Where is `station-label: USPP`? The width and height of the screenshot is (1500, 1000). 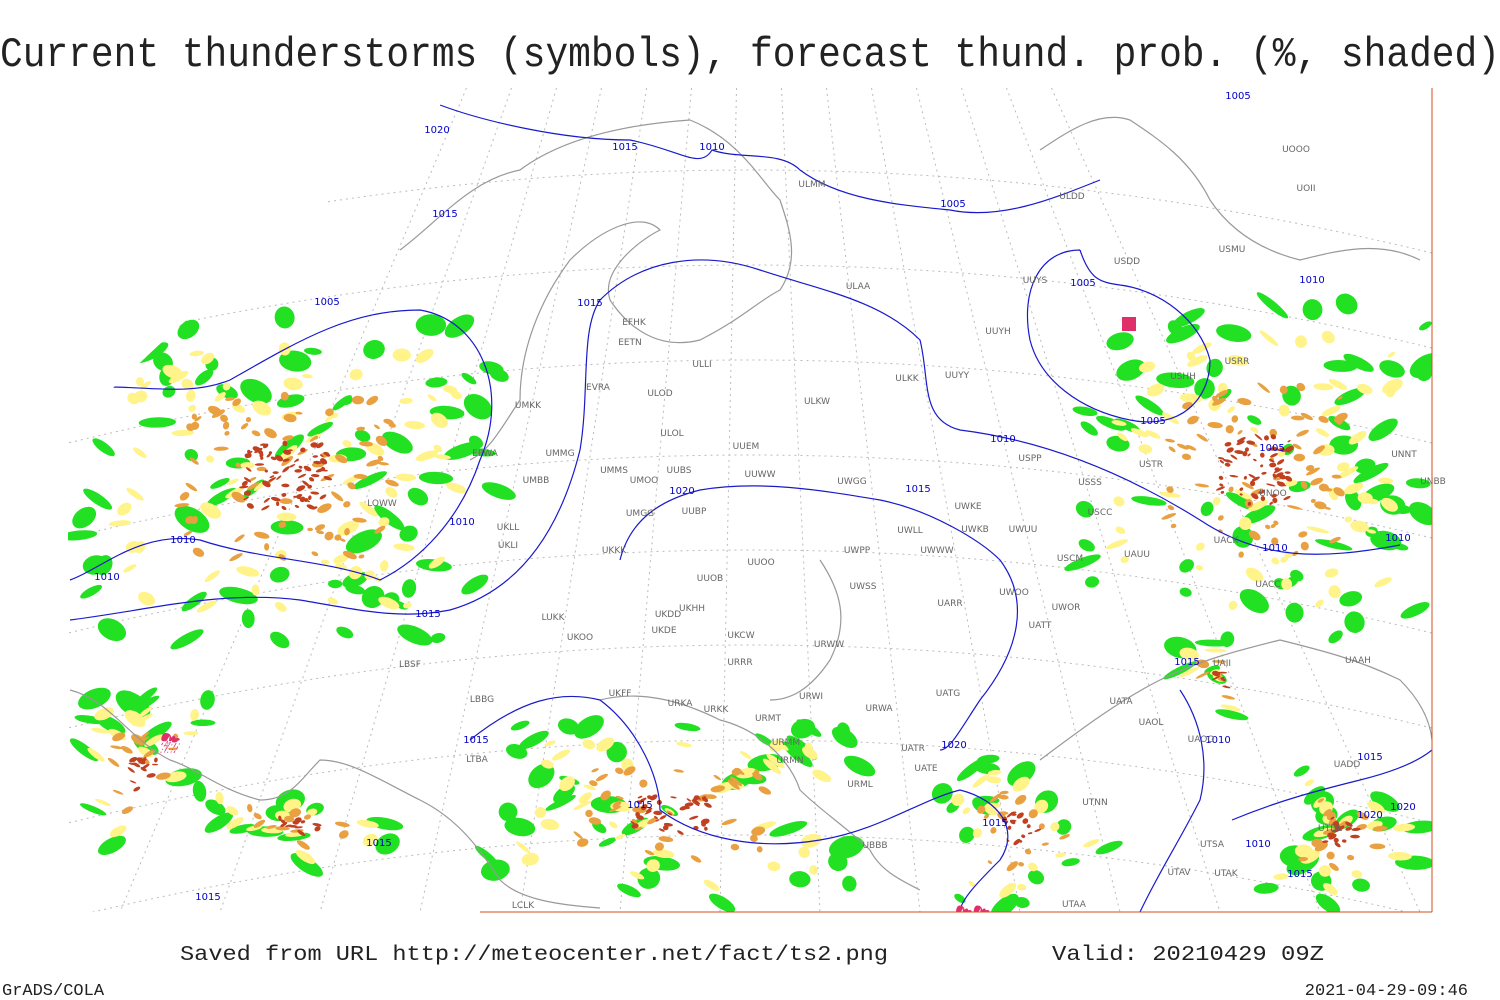
station-label: USPP is located at coordinates (1030, 459).